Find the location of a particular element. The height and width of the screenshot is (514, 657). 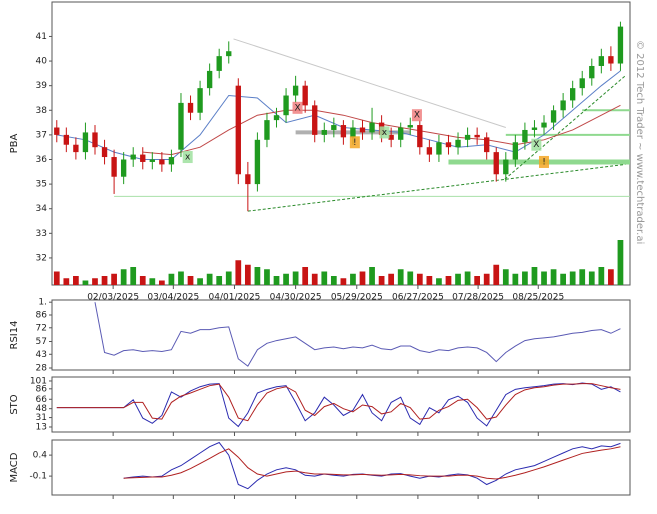

moving-average is located at coordinates (381, 130).